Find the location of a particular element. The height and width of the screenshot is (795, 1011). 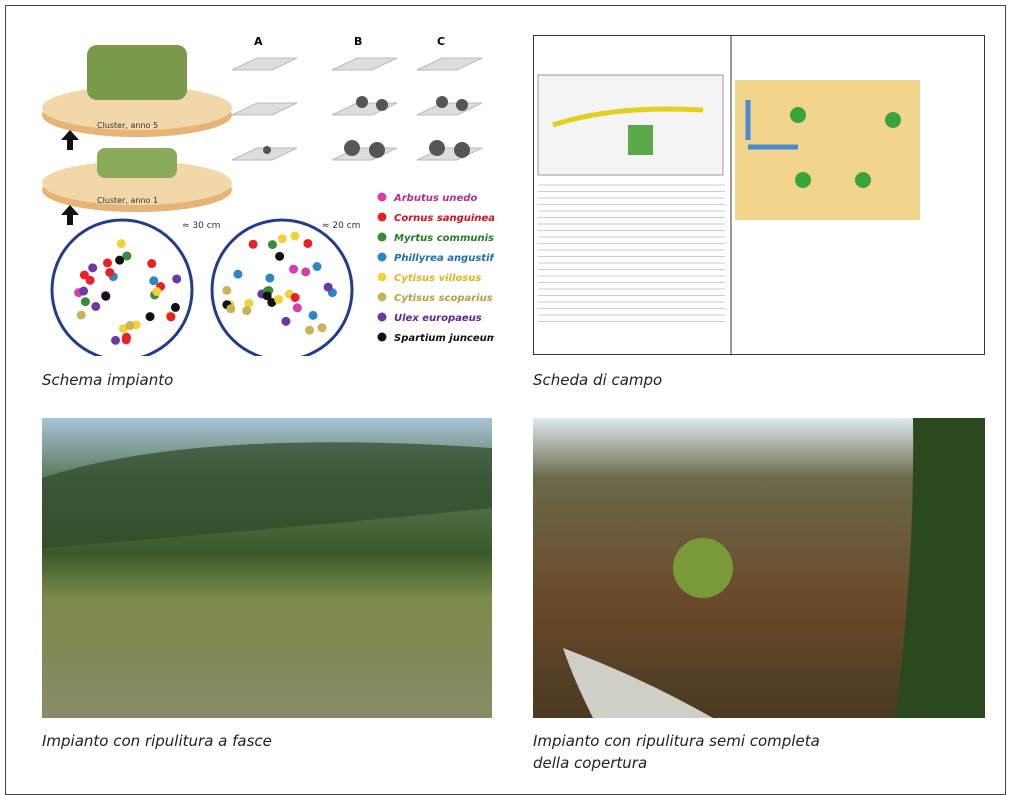

legend-label: Cytisus scoparius is located at coordinates (443, 298).